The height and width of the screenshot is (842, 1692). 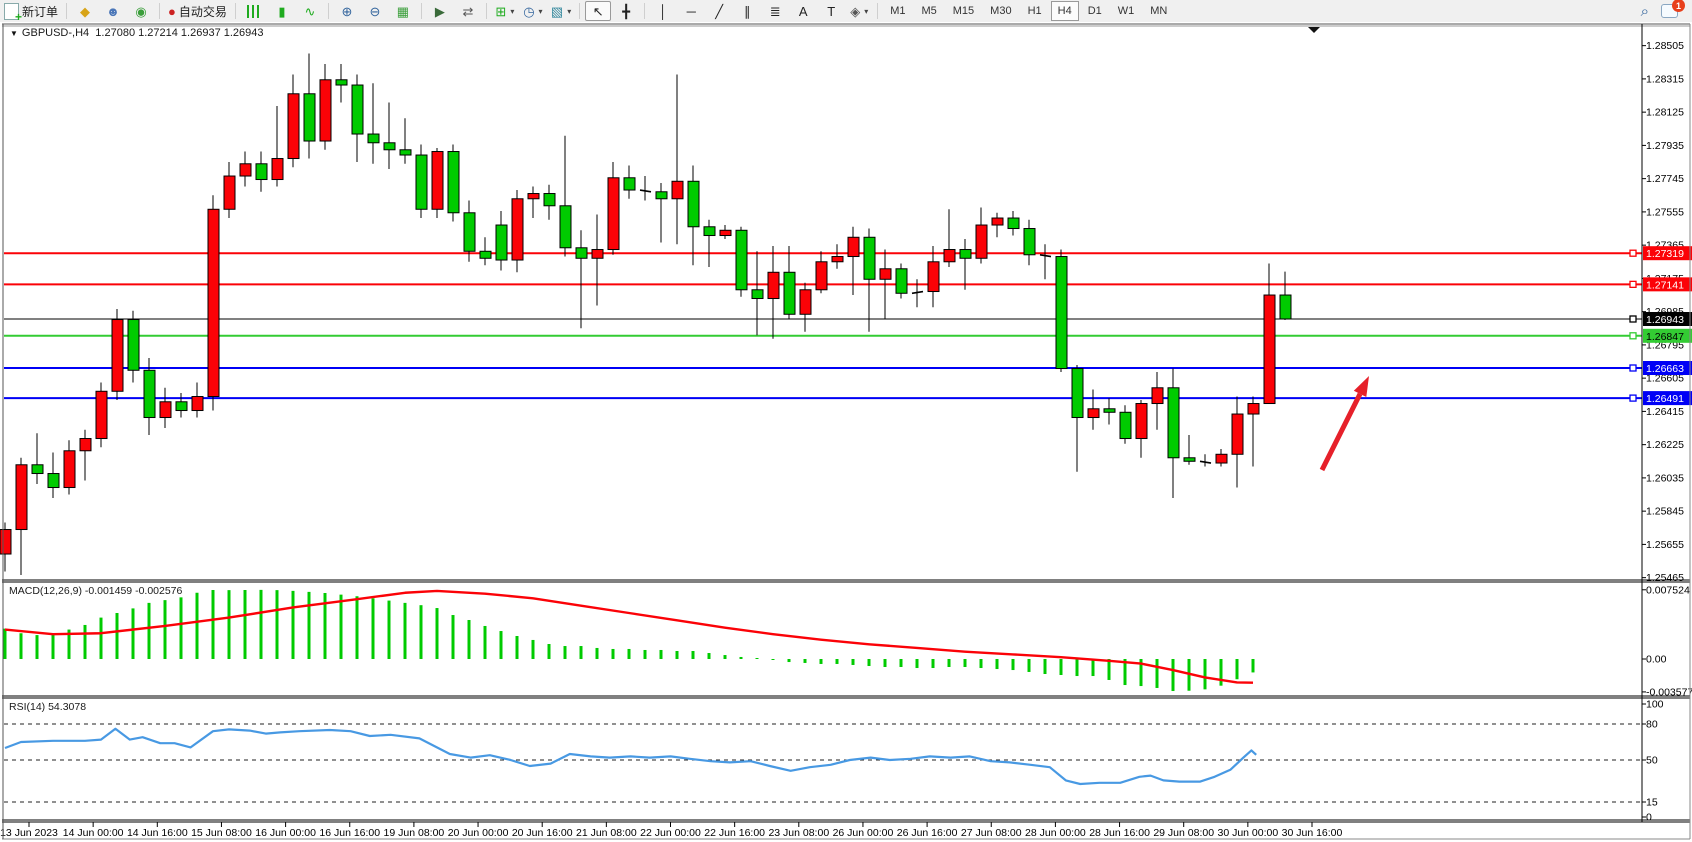 What do you see at coordinates (31, 12) in the screenshot?
I see `new-order-button: 新订单` at bounding box center [31, 12].